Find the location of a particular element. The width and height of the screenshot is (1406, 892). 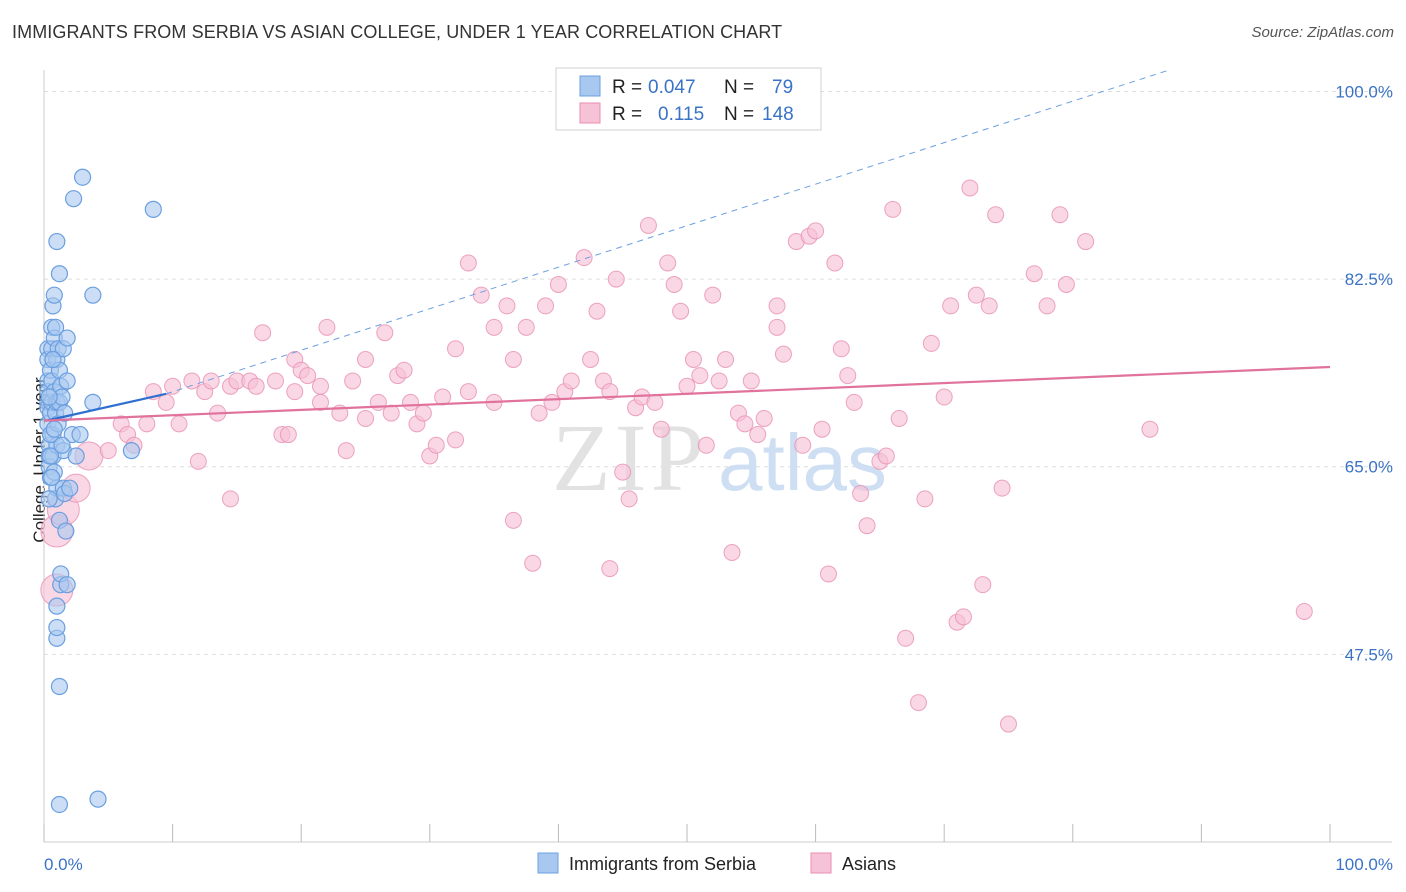

watermark: ZIP atlas is located at coordinates (719, 457).